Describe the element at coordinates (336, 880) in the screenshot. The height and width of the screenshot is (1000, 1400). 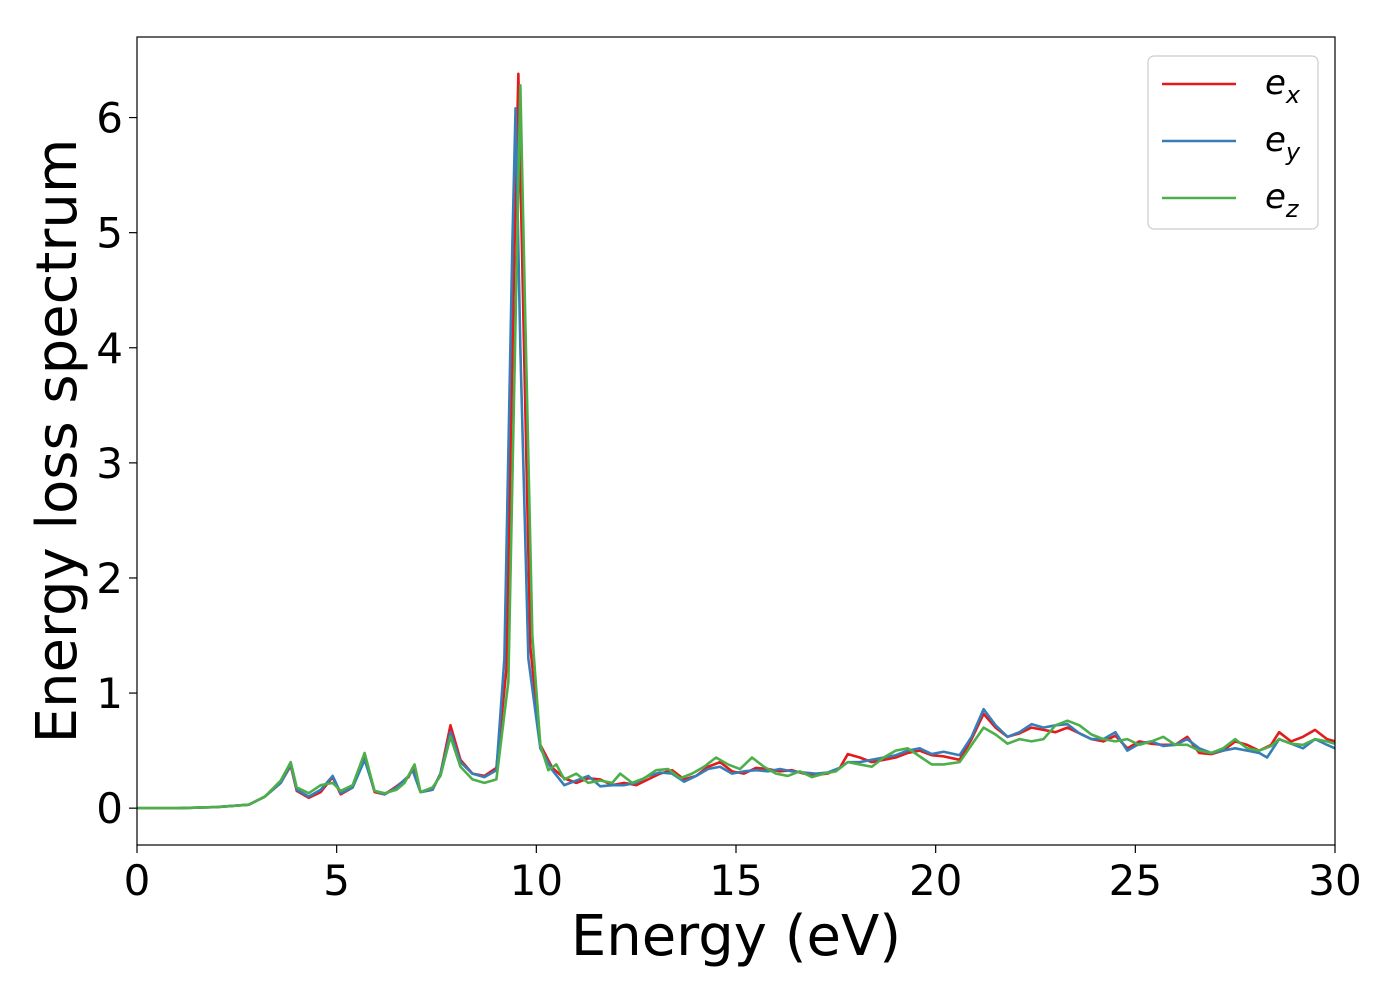
I see `x-tick-label: 5` at that location.